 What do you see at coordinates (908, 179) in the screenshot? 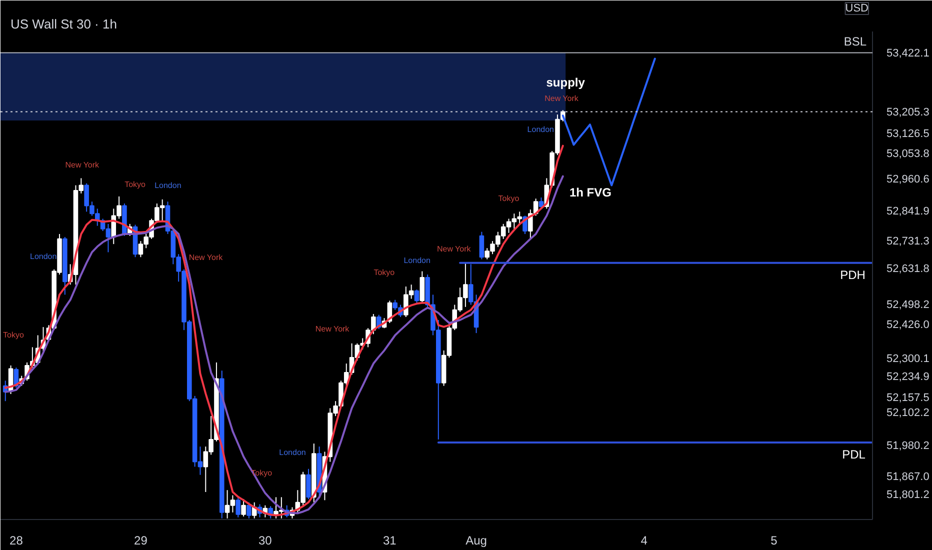
I see `y-tick-label: 52,960.6` at bounding box center [908, 179].